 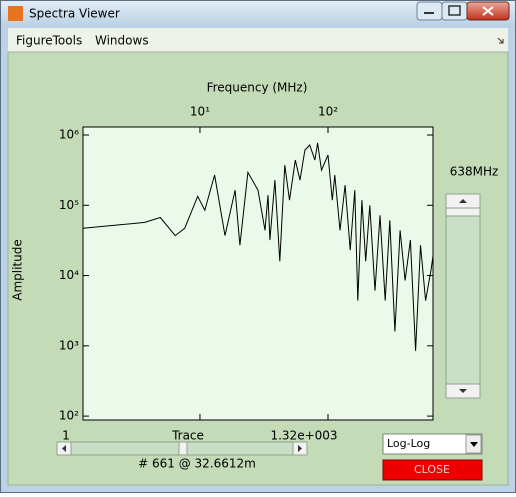 What do you see at coordinates (258, 40) in the screenshot?
I see `menu-bar` at bounding box center [258, 40].